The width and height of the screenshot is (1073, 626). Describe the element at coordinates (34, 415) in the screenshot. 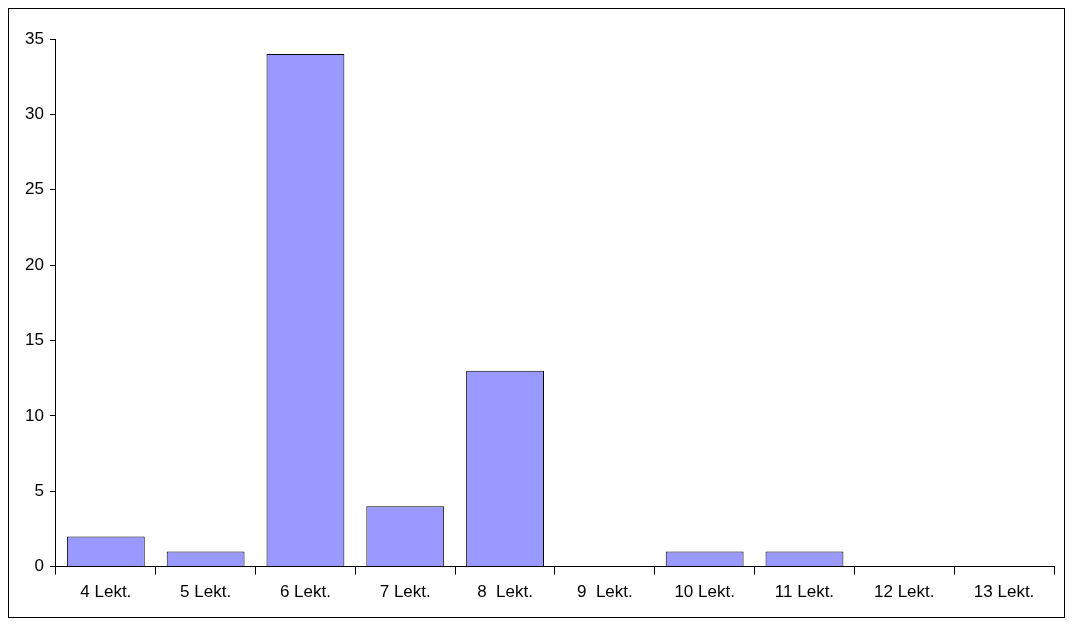

I see `y-tick-label: 10` at that location.